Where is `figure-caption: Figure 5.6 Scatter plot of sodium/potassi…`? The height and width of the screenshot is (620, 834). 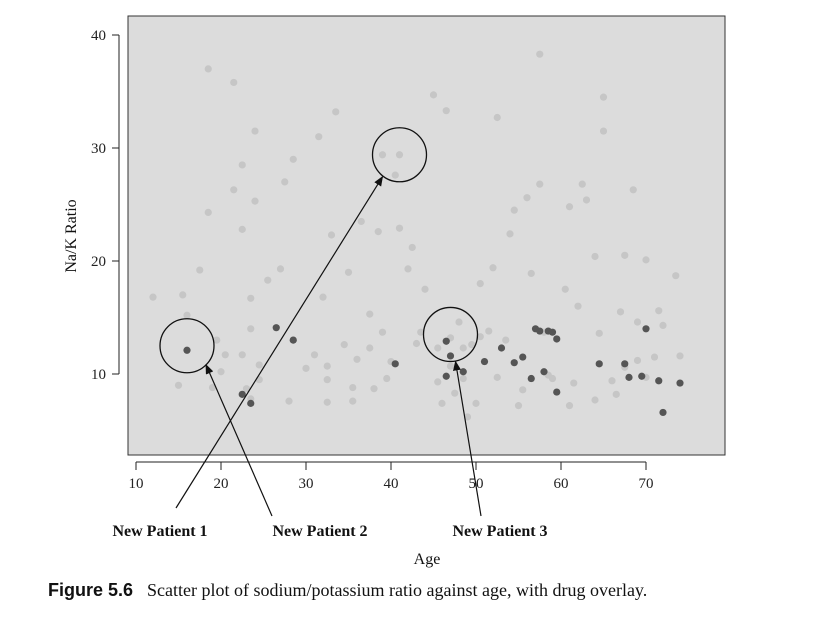
figure-caption: Figure 5.6 Scatter plot of sodium/potassi… is located at coordinates (347, 590).